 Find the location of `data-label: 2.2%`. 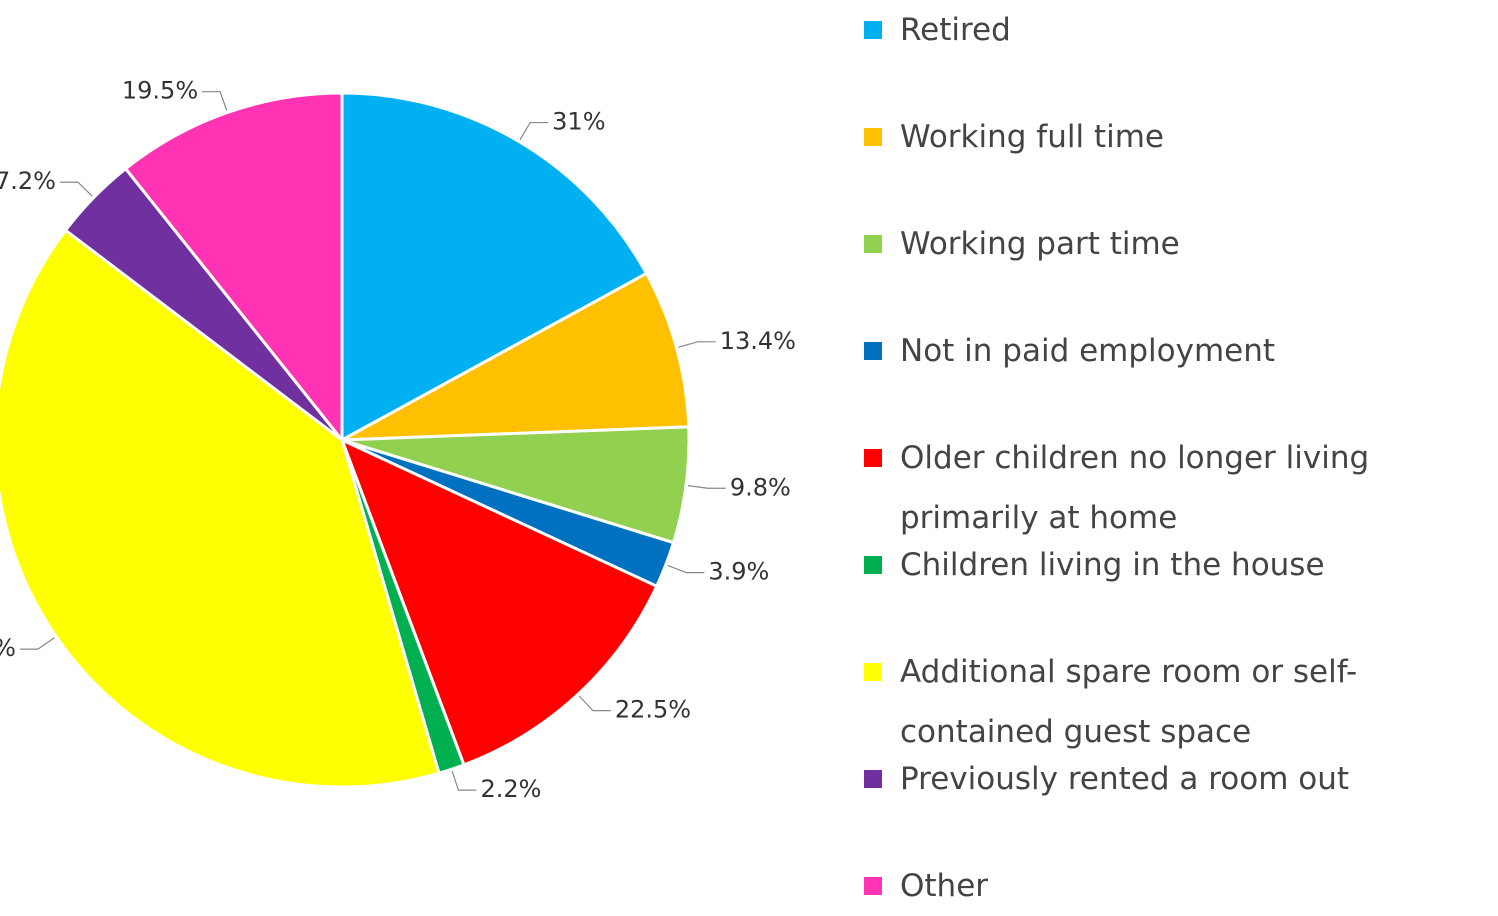

data-label: 2.2% is located at coordinates (510, 789).